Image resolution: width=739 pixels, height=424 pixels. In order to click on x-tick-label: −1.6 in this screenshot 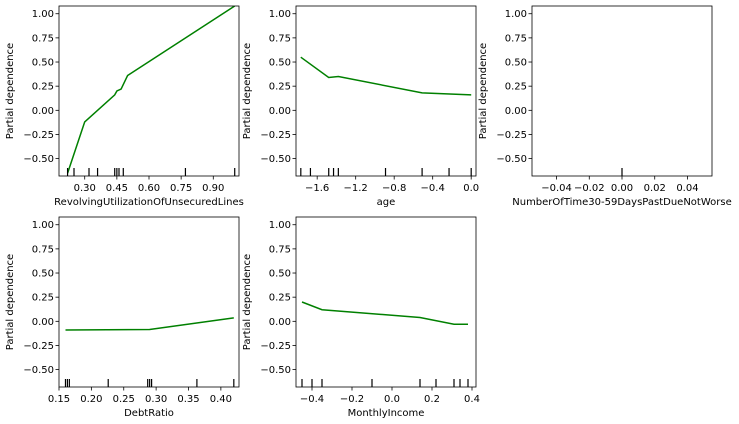, I will do `click(317, 188)`.